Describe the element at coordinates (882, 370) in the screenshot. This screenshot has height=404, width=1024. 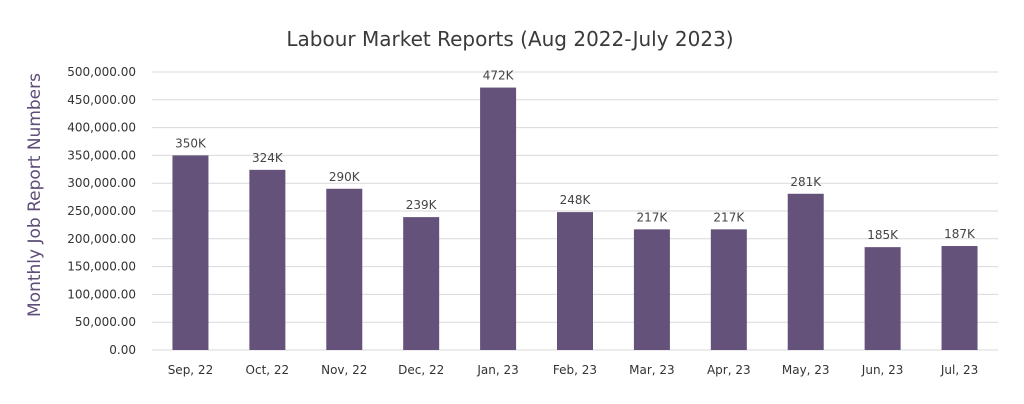
I see `x-tick-label: Jun, 23` at that location.